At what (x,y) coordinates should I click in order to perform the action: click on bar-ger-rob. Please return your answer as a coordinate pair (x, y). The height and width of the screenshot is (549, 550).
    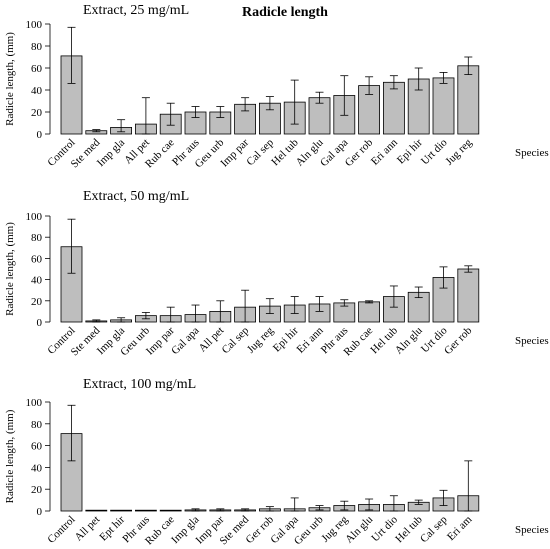
    Looking at the image, I should click on (468, 295).